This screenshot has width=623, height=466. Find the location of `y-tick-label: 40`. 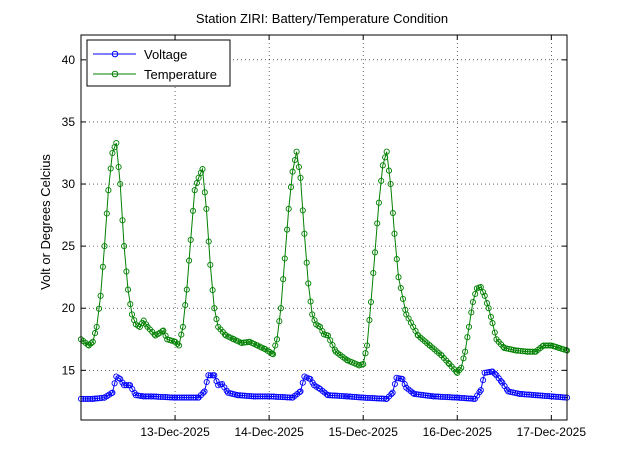

y-tick-label: 40 is located at coordinates (69, 60).